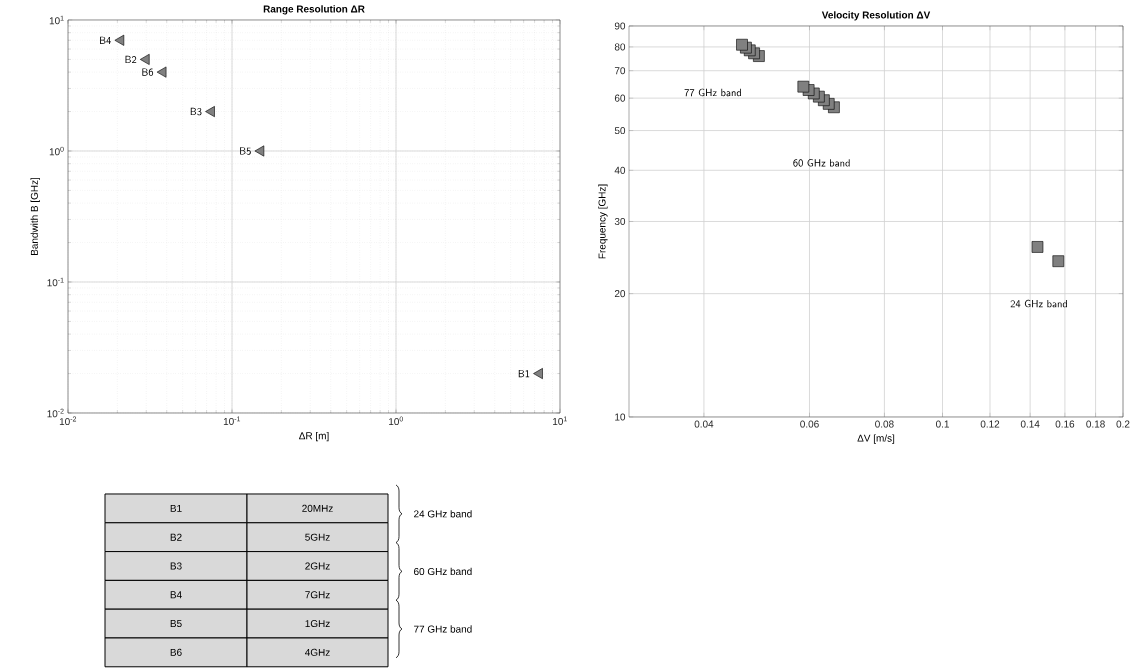 This screenshot has height=669, width=1137. I want to click on text: B6, so click(176, 652).